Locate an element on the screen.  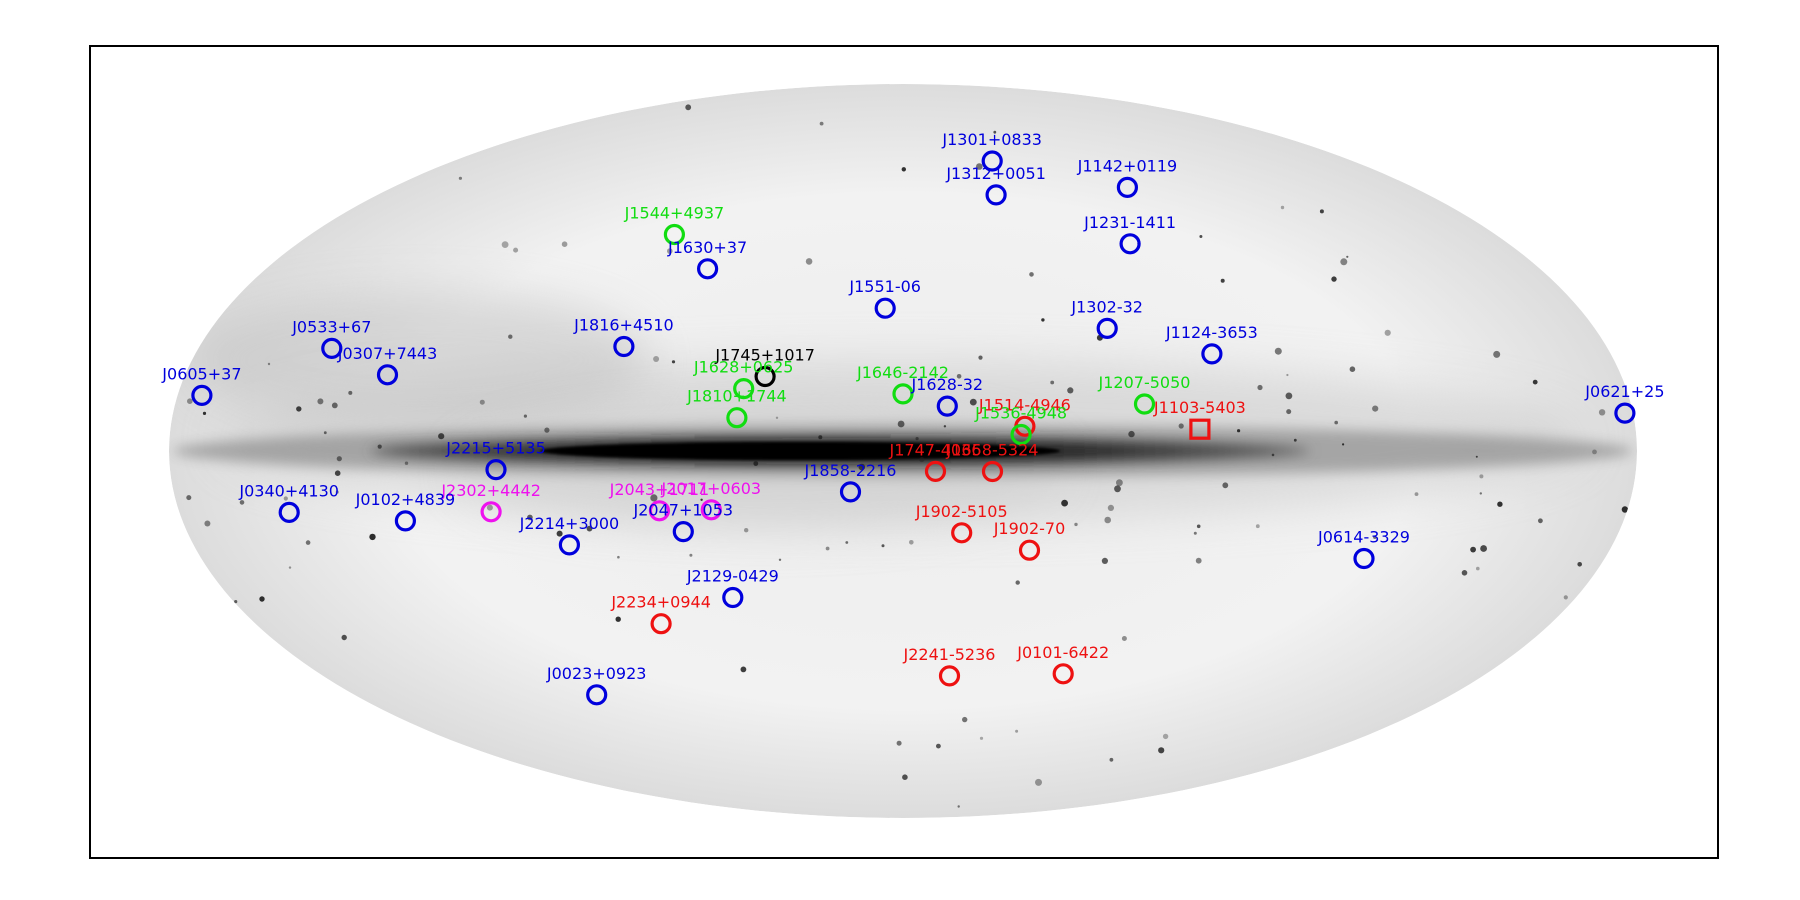
source-label: J1745+1017 is located at coordinates (764, 355).